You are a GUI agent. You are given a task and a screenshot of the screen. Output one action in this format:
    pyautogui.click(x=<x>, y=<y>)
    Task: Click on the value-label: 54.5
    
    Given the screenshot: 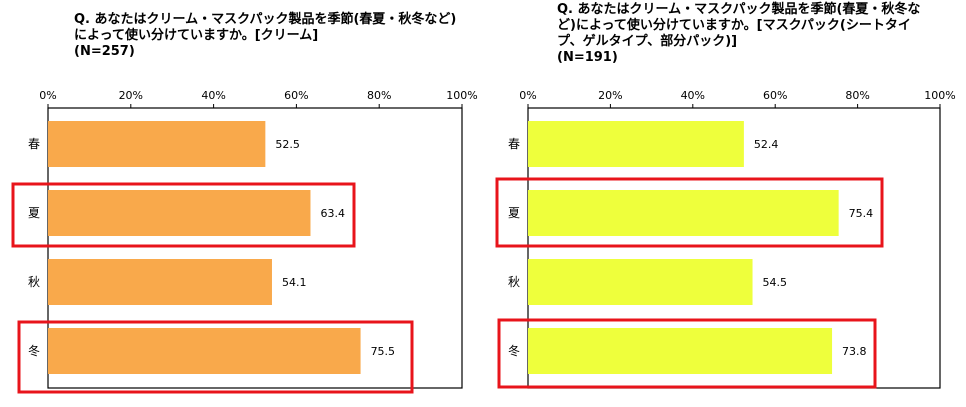 What is the action you would take?
    pyautogui.click(x=775, y=282)
    